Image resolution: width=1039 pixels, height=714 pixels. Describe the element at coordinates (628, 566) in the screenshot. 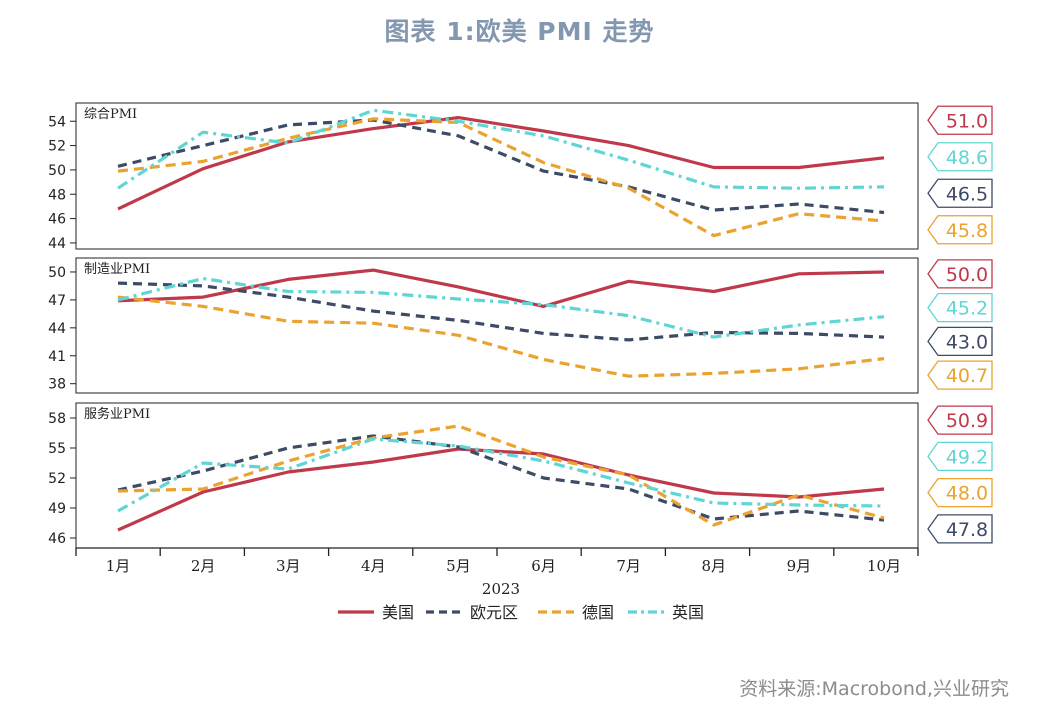

I see `x-tick-label: 7月` at that location.